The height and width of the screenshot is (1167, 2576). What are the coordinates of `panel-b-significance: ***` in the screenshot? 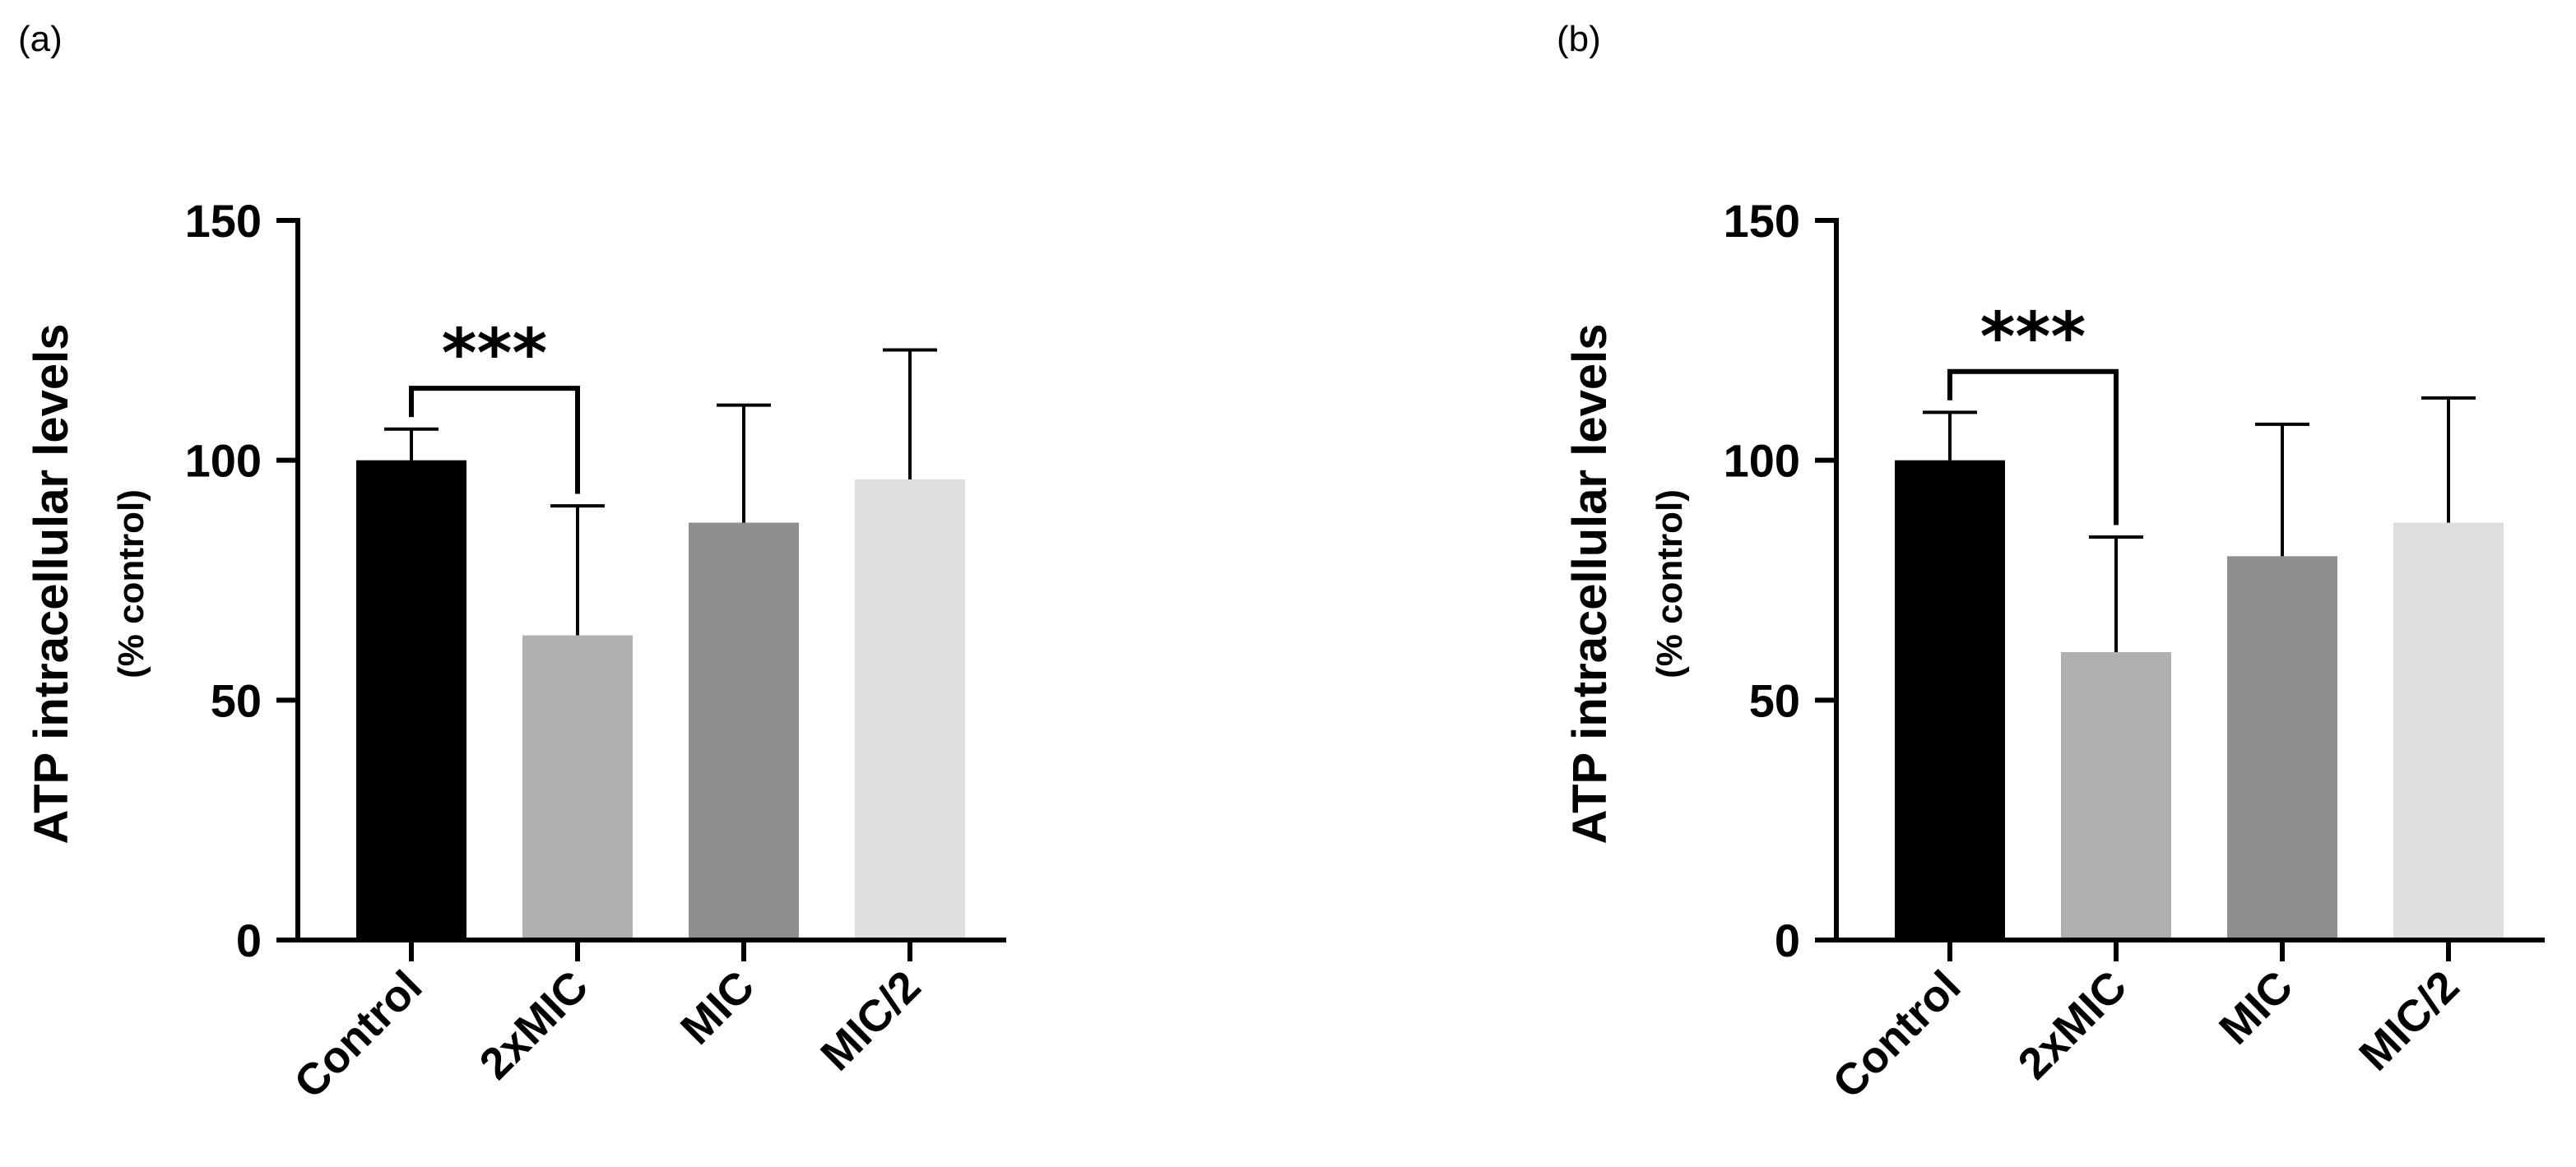 It's located at (2033, 412).